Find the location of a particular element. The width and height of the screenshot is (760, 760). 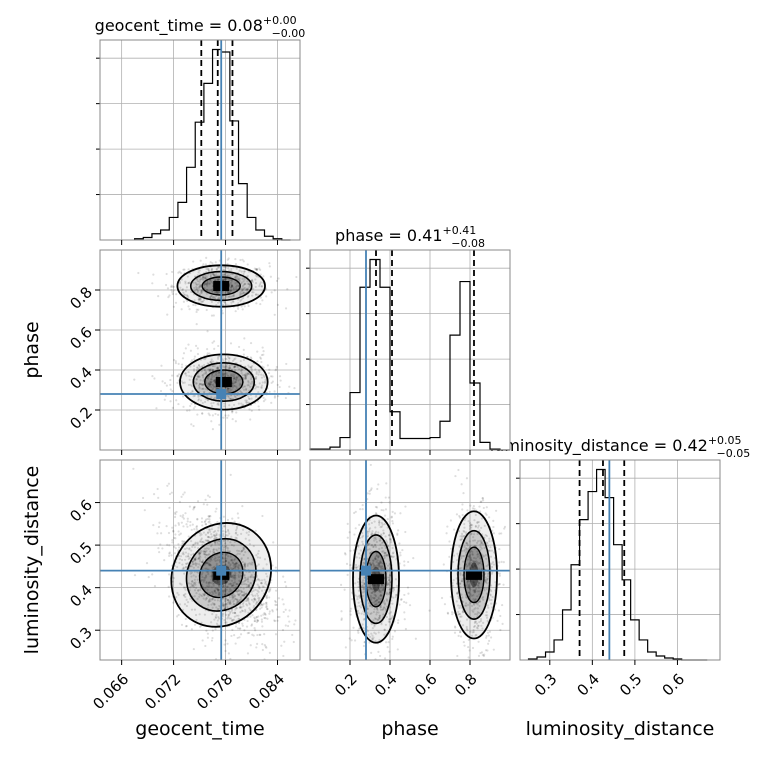

title-phase: phase = 0.41+0.41 −0.08 is located at coordinates (410, 237).